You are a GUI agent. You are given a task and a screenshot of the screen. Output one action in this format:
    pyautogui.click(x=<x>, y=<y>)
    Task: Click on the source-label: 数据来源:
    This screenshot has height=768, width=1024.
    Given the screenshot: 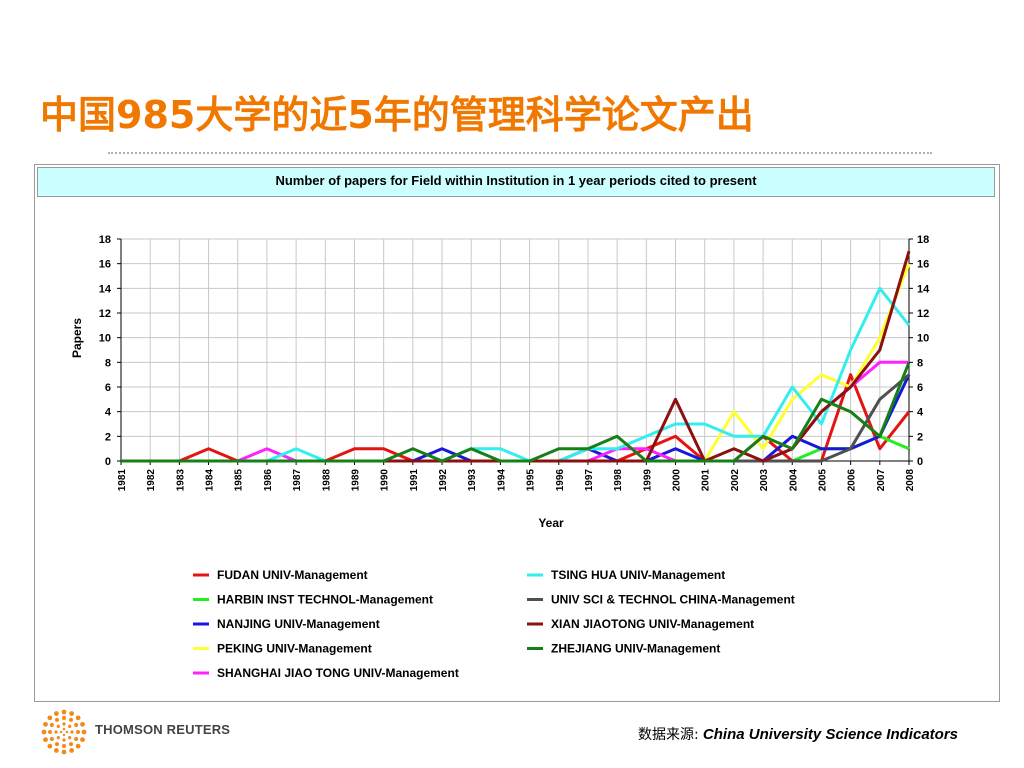 What is the action you would take?
    pyautogui.click(x=668, y=735)
    